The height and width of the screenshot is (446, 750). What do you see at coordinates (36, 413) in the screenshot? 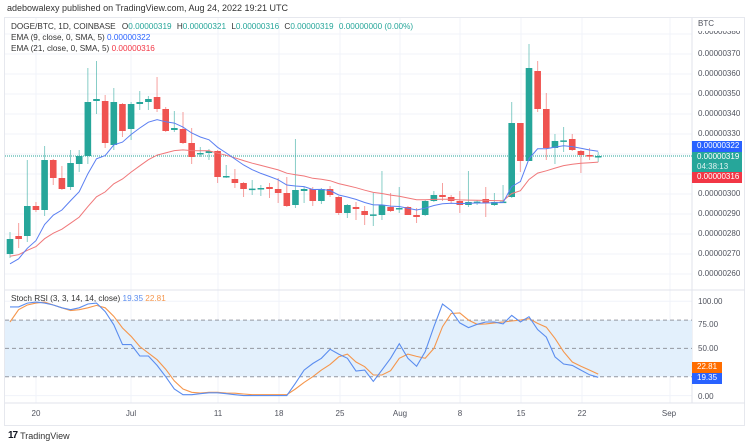
I see `date-label: 20` at bounding box center [36, 413].